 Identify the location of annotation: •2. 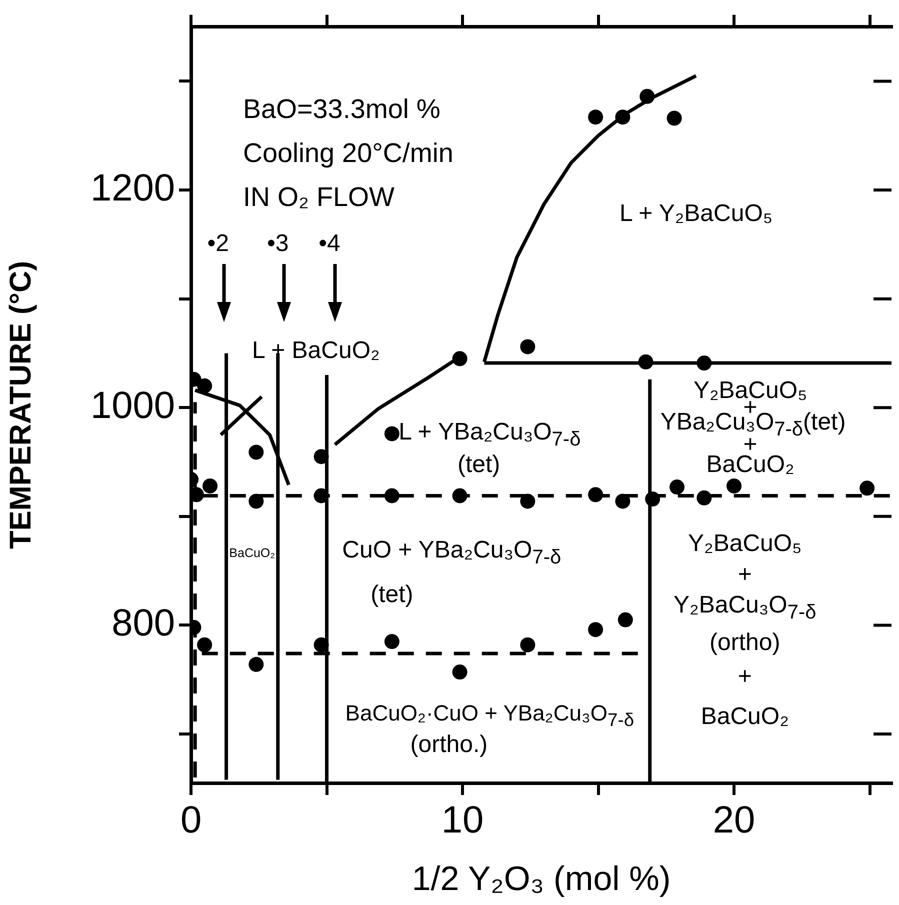
(218, 244).